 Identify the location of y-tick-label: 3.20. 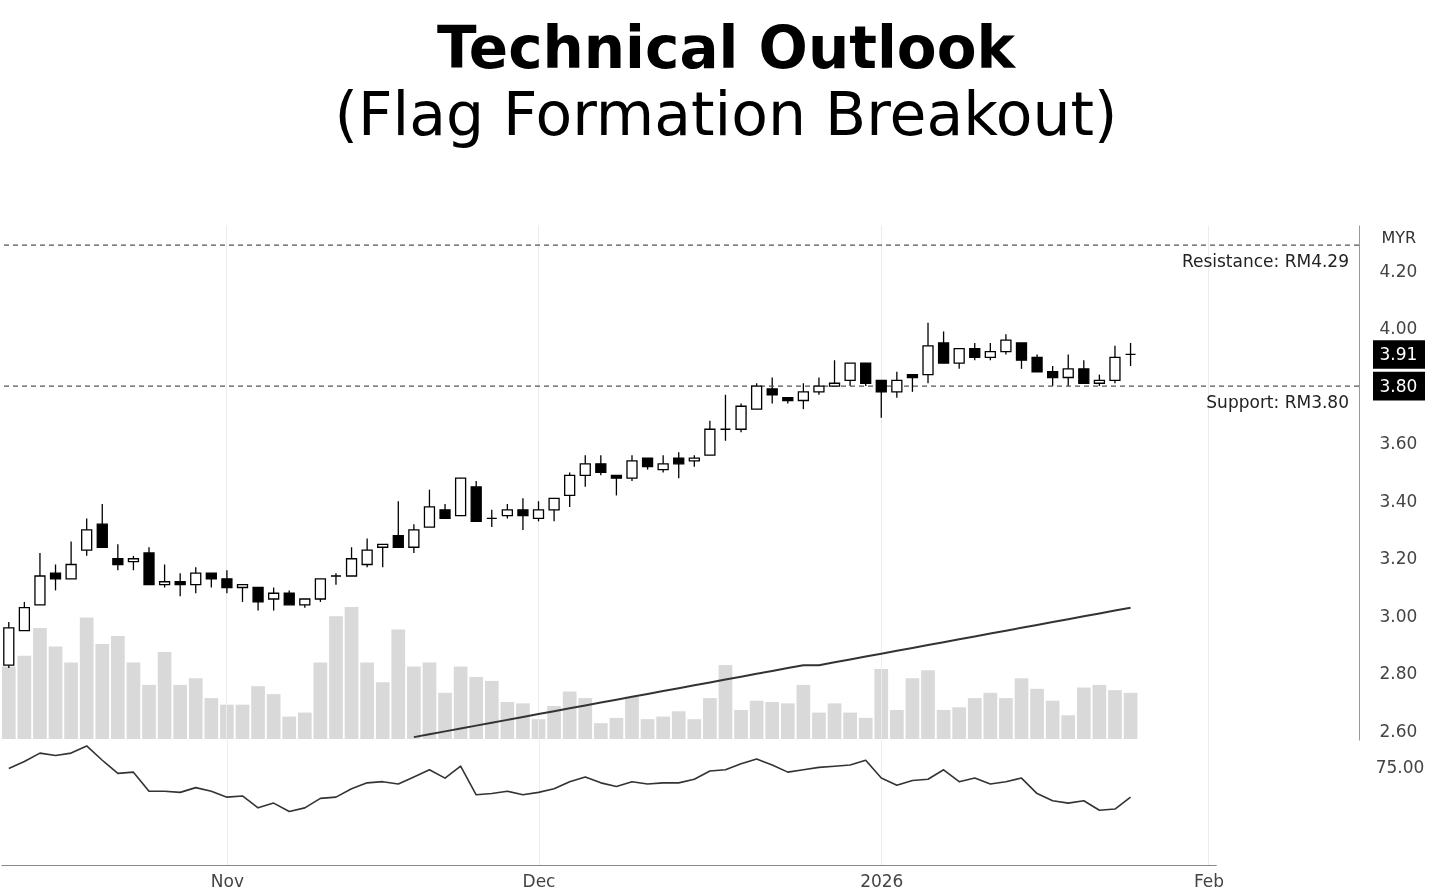
(1398, 558).